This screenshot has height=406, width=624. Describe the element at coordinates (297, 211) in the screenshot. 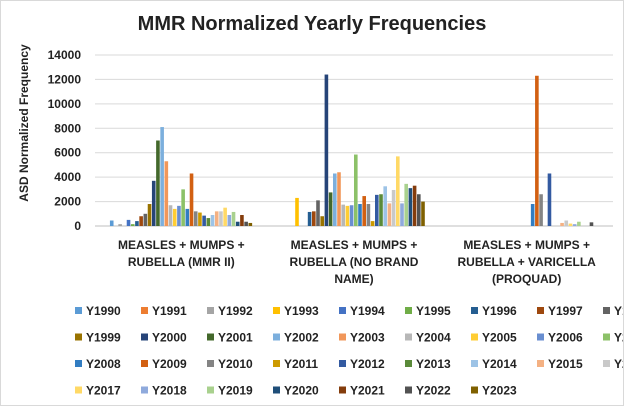

I see `bar-y1993-cat2` at that location.